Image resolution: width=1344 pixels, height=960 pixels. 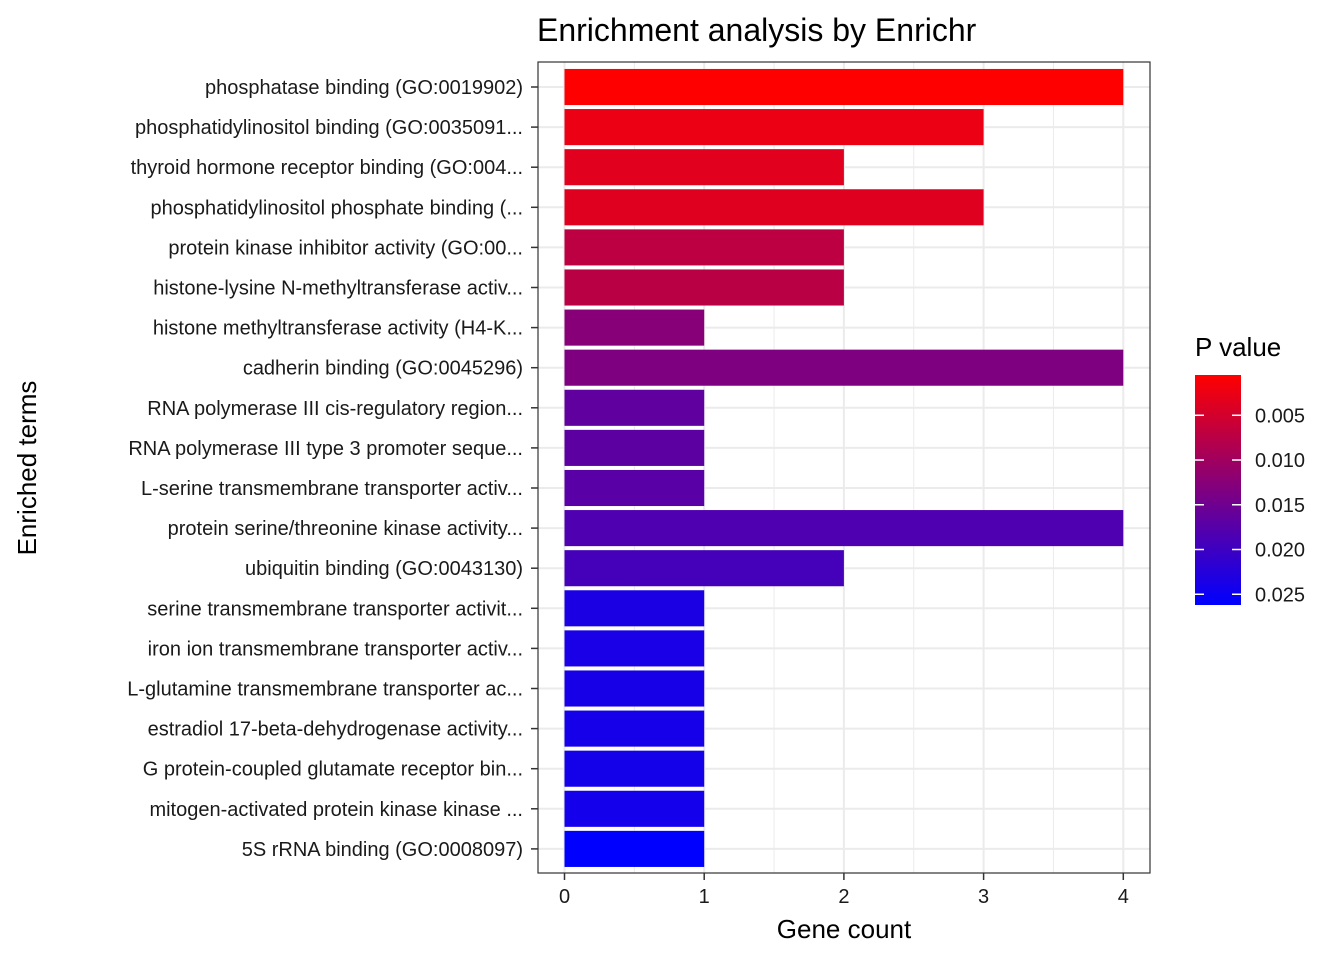 What do you see at coordinates (1280, 461) in the screenshot?
I see `legend-tick-label: 0.010` at bounding box center [1280, 461].